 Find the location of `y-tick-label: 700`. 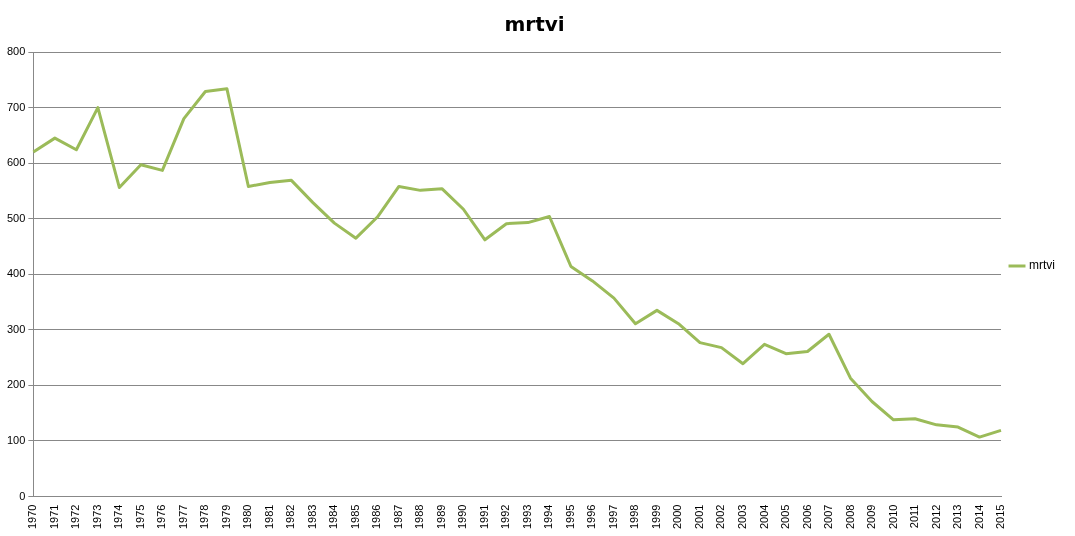

y-tick-label: 700 is located at coordinates (16, 106).